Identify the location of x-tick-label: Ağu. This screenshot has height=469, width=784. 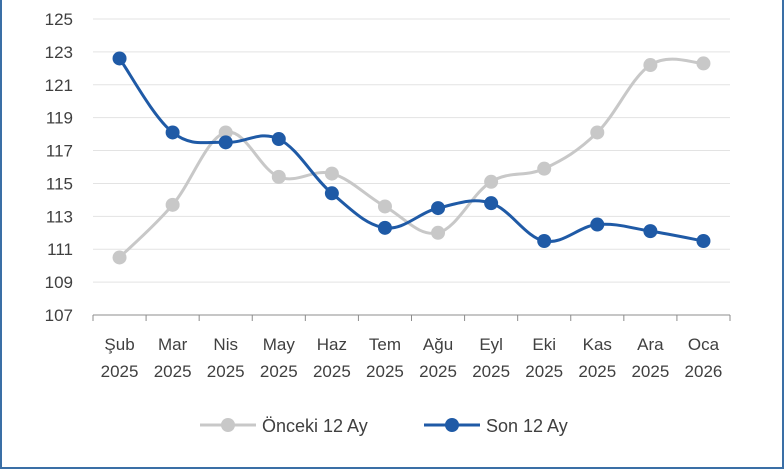
(438, 344).